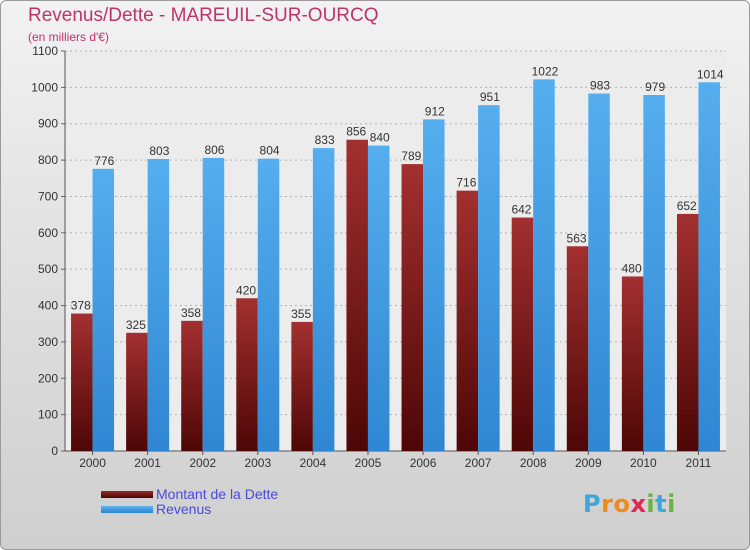 This screenshot has height=550, width=750. I want to click on x-tick-label: 2011, so click(699, 463).